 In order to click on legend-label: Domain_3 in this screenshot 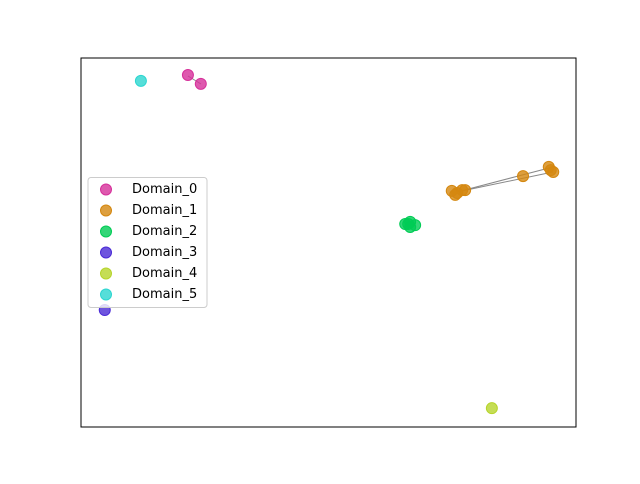, I will do `click(164, 252)`.